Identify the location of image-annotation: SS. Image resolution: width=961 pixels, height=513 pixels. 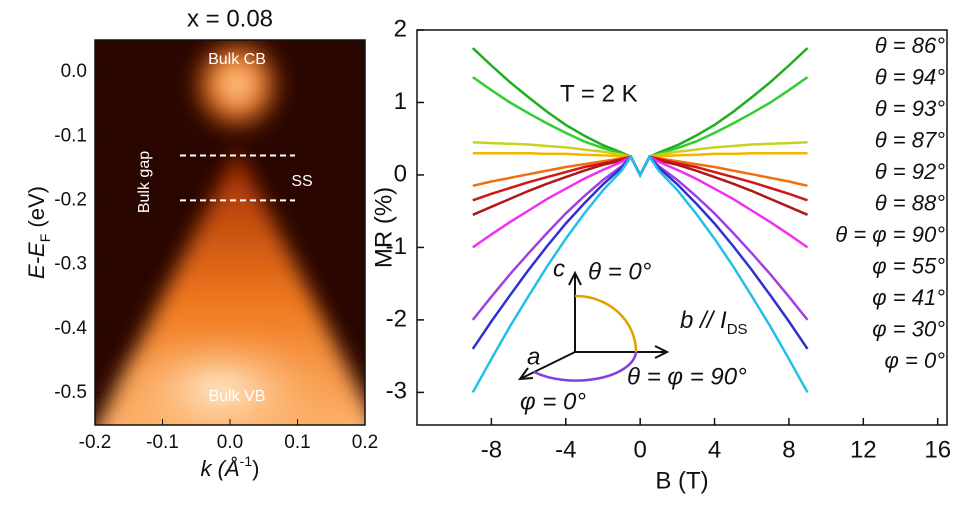
(301, 181).